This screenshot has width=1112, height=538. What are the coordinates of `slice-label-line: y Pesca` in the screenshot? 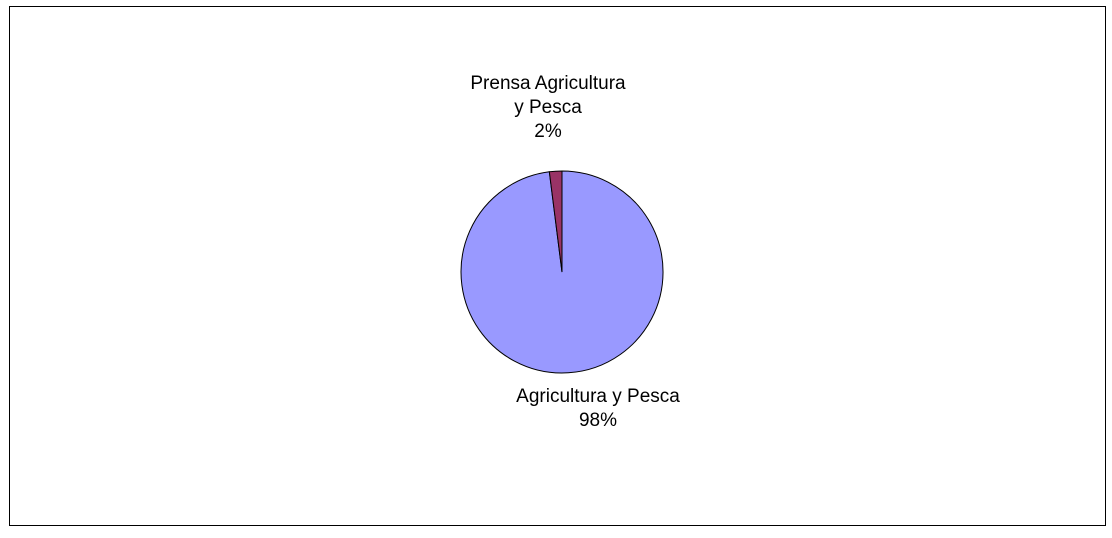 It's located at (548, 107).